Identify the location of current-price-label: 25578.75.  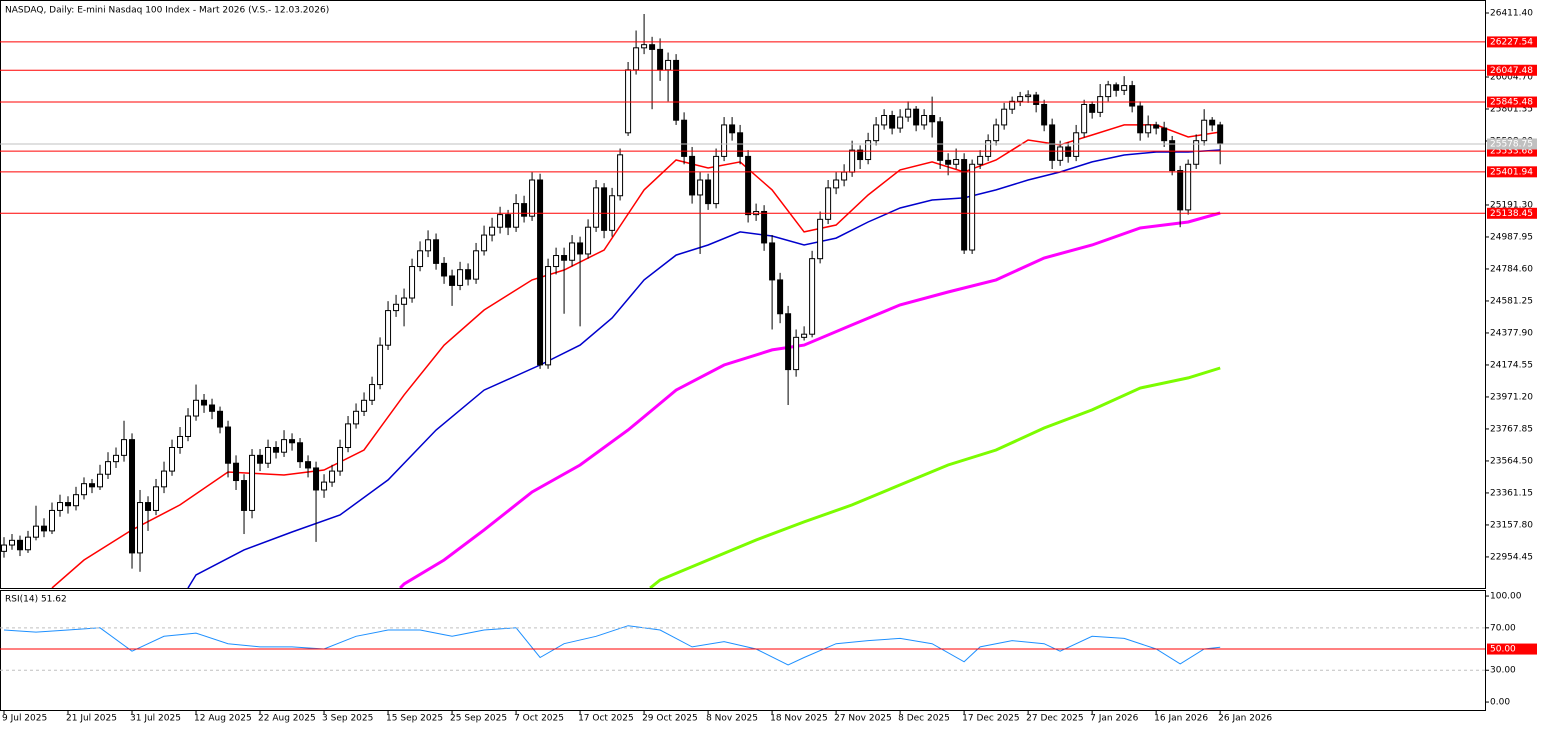
(1511, 145).